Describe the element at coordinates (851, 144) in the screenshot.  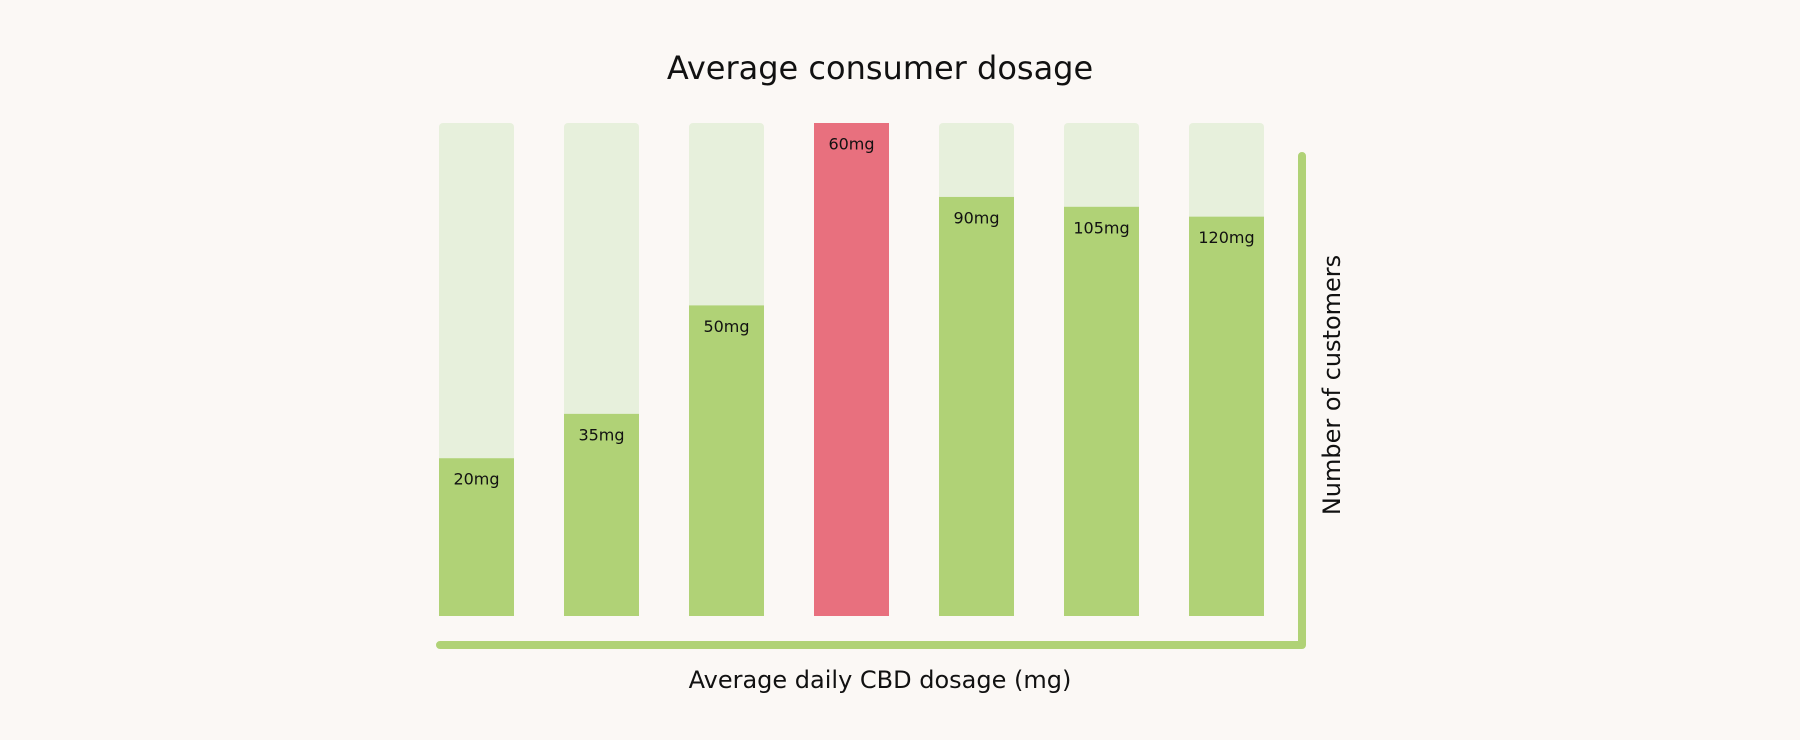
I see `bar-category-label: 60mg` at that location.